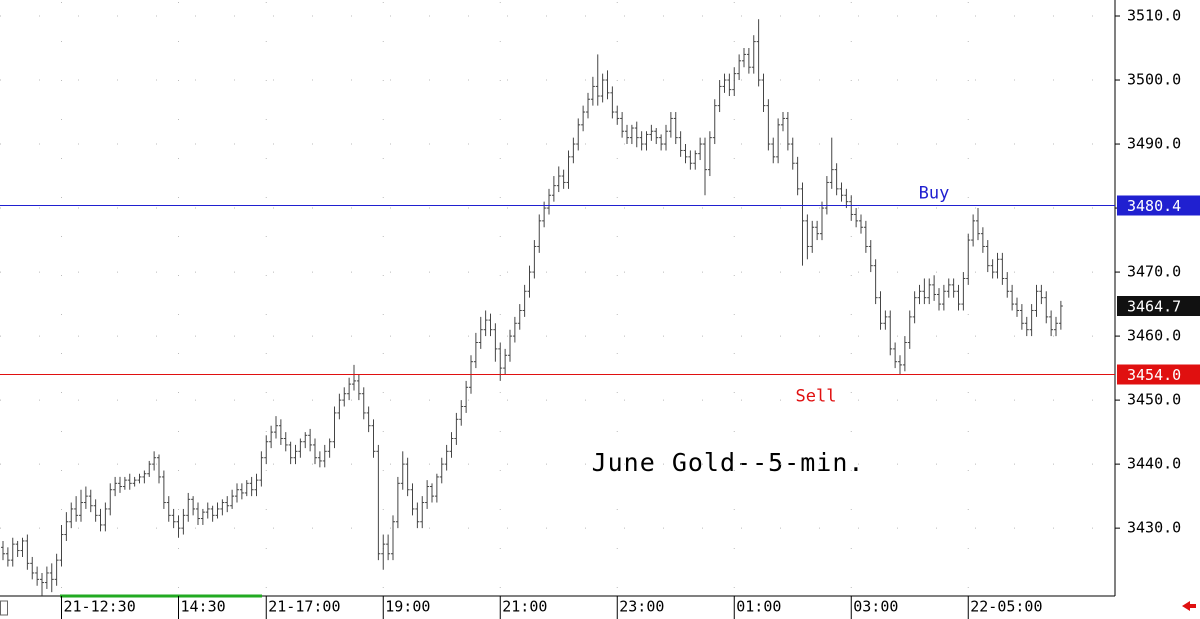 Image resolution: width=1200 pixels, height=619 pixels. Describe the element at coordinates (203, 607) in the screenshot. I see `x-tick-label: 14:30` at that location.